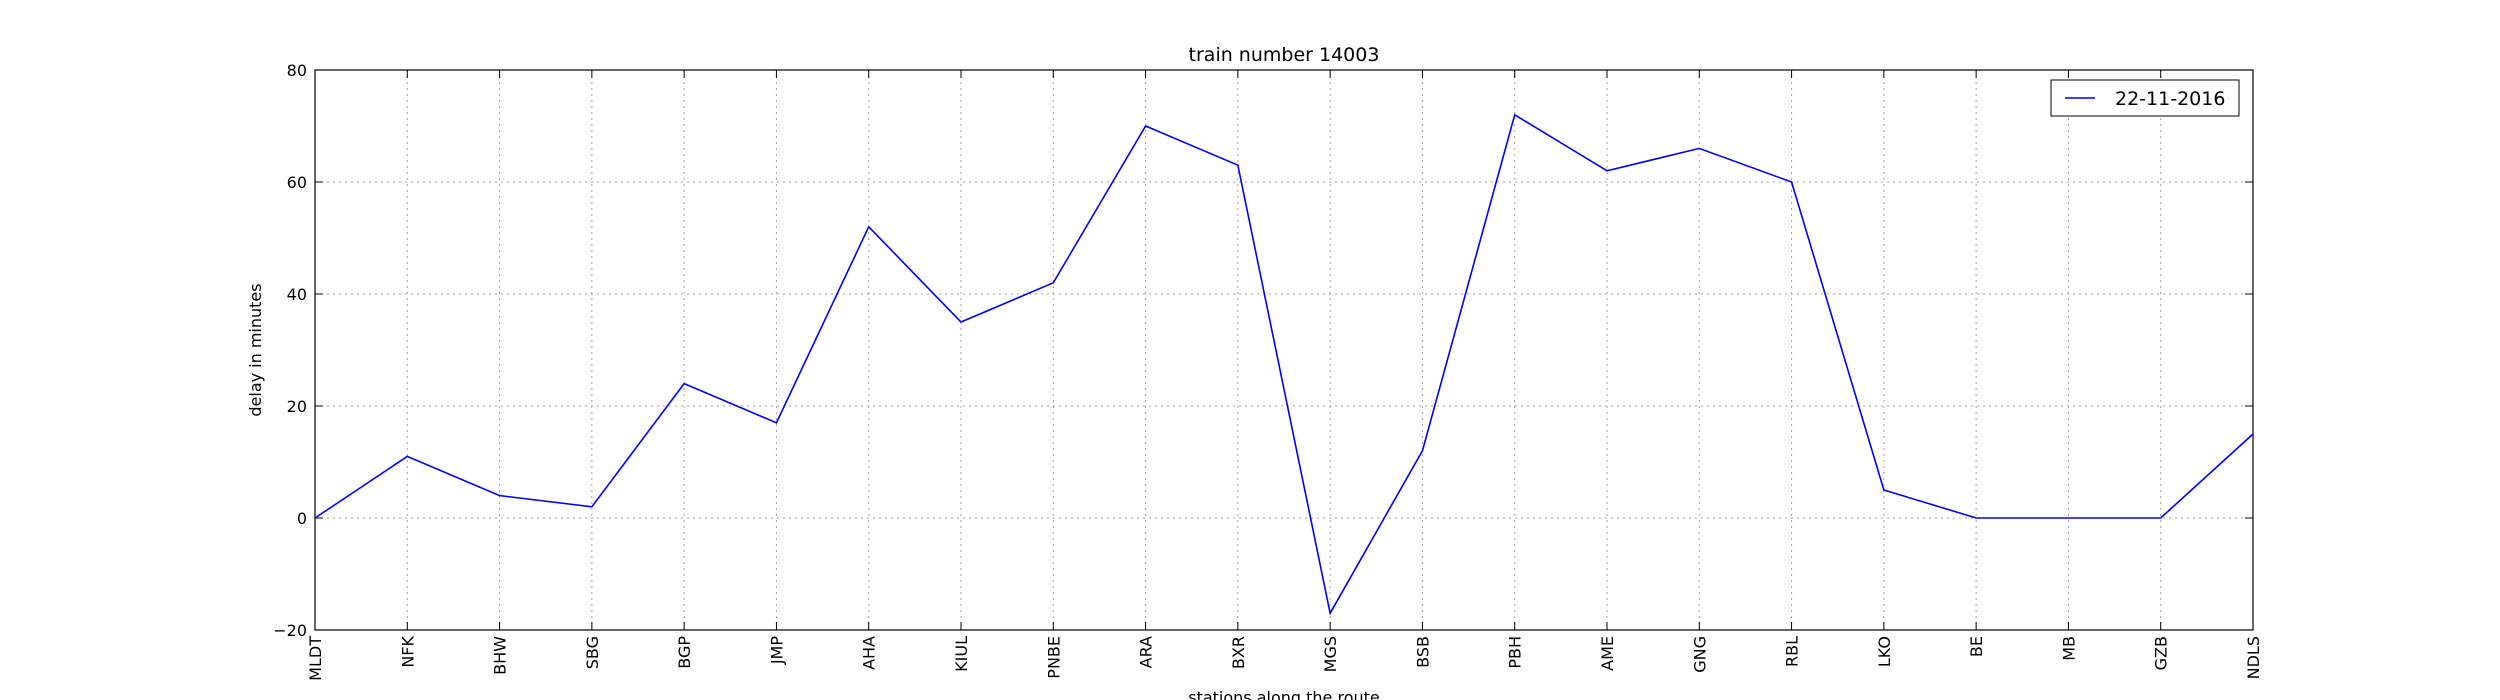  What do you see at coordinates (1284, 55) in the screenshot?
I see `chart-title: train number 14003` at bounding box center [1284, 55].